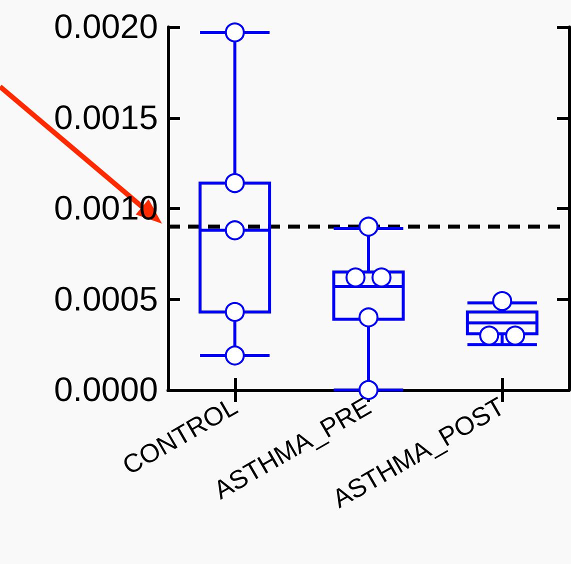 Image resolution: width=571 pixels, height=564 pixels. I want to click on y-tick-label: 0.0015, so click(106, 117).